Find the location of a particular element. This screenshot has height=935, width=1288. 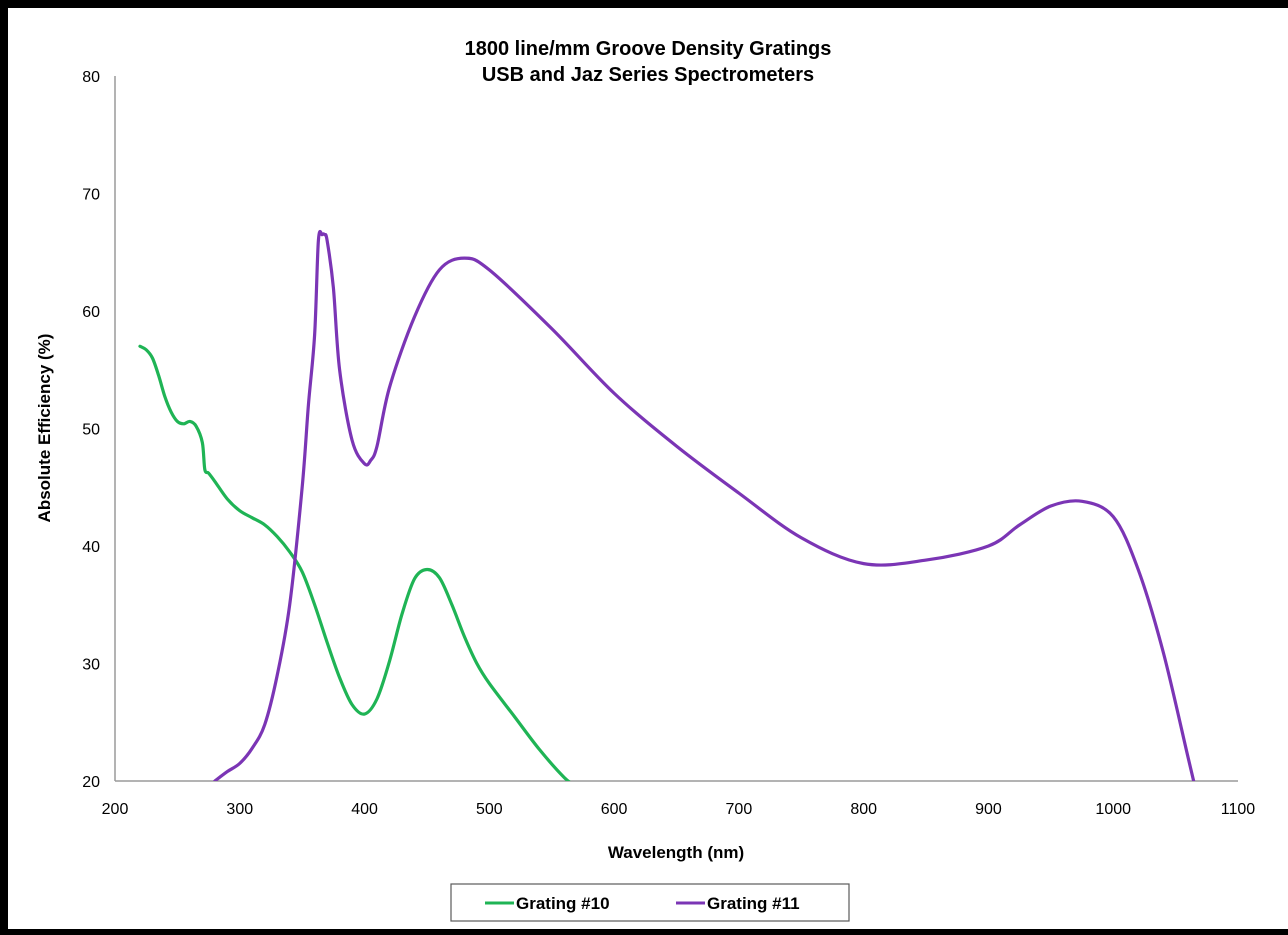

x-tick-label-300: 300 is located at coordinates (239, 809).